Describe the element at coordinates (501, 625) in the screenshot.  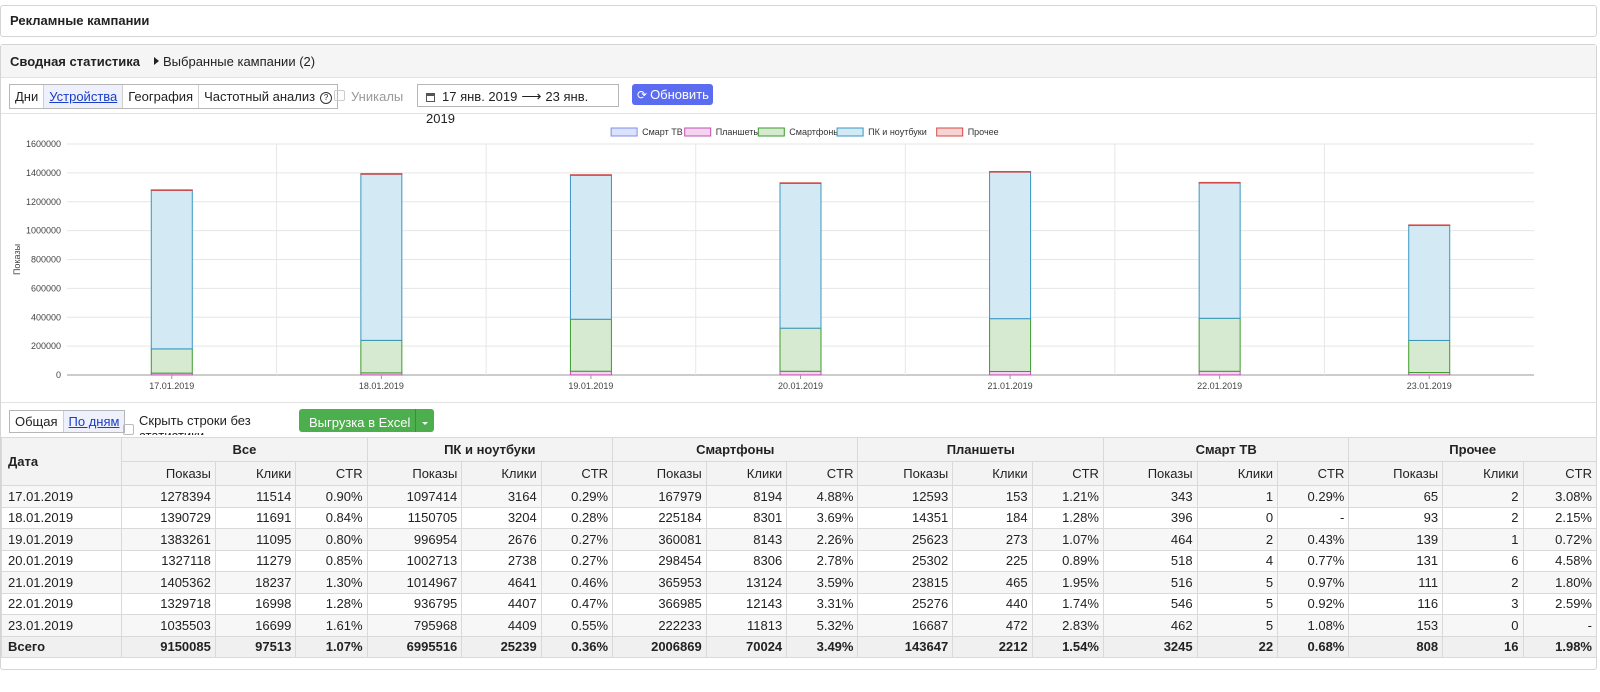
I see `table-cell: 4409` at that location.